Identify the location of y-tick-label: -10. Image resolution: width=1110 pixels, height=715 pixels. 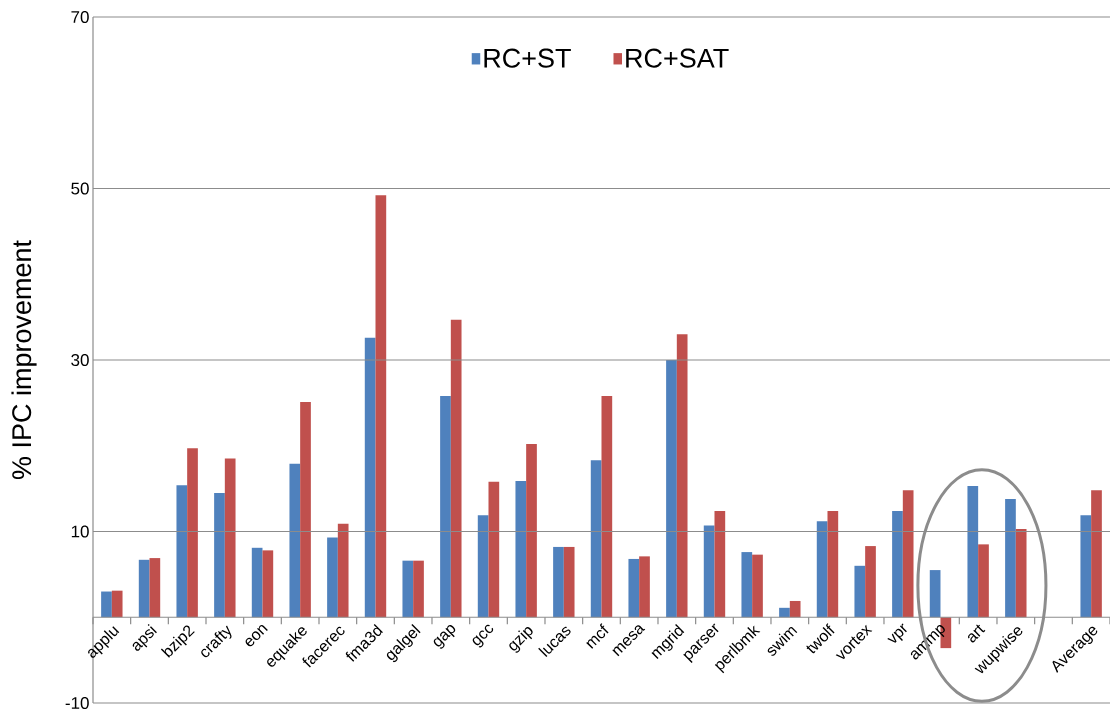
(77, 703).